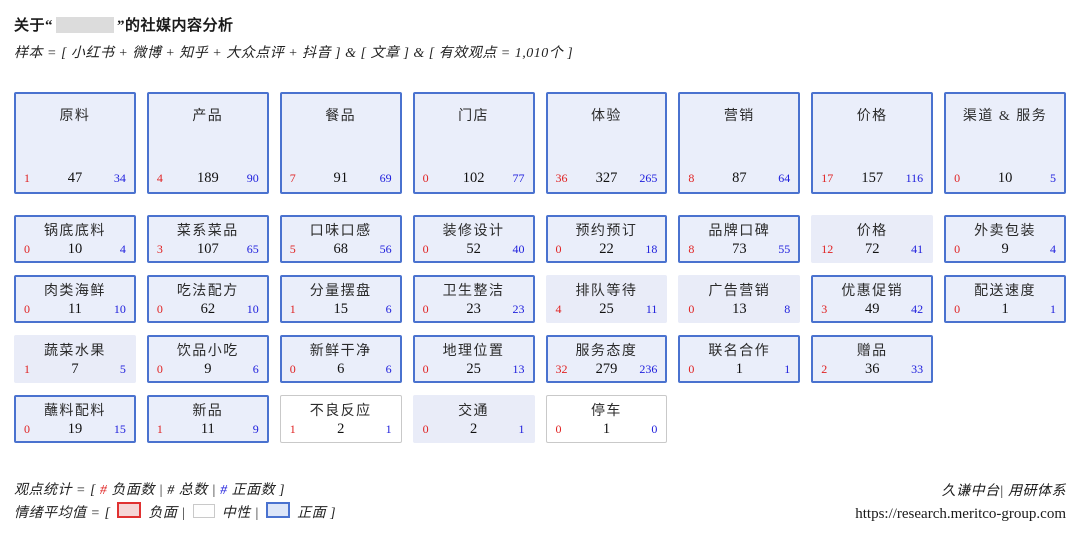  What do you see at coordinates (607, 310) in the screenshot?
I see `count-row: 4 25 11` at bounding box center [607, 310].